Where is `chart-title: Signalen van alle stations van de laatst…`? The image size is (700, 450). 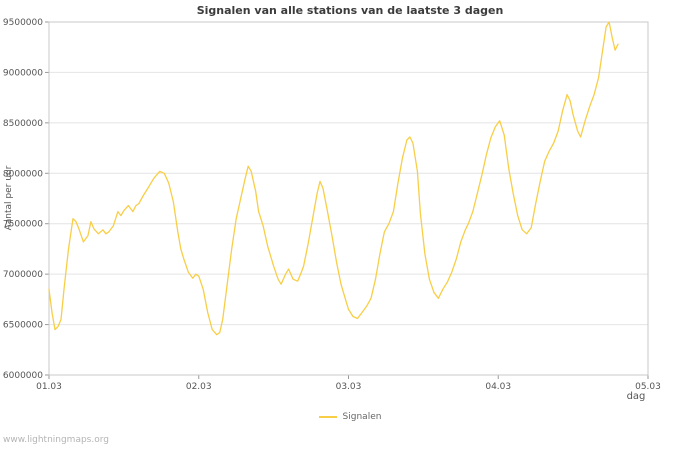
chart-title: Signalen van alle stations van de laatst… is located at coordinates (350, 10).